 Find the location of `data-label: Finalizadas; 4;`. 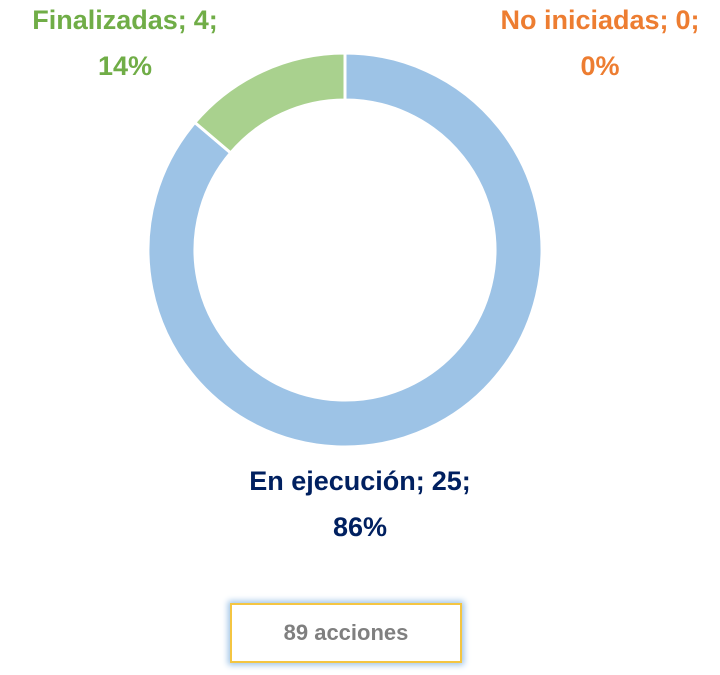

data-label: Finalizadas; 4; is located at coordinates (125, 20).